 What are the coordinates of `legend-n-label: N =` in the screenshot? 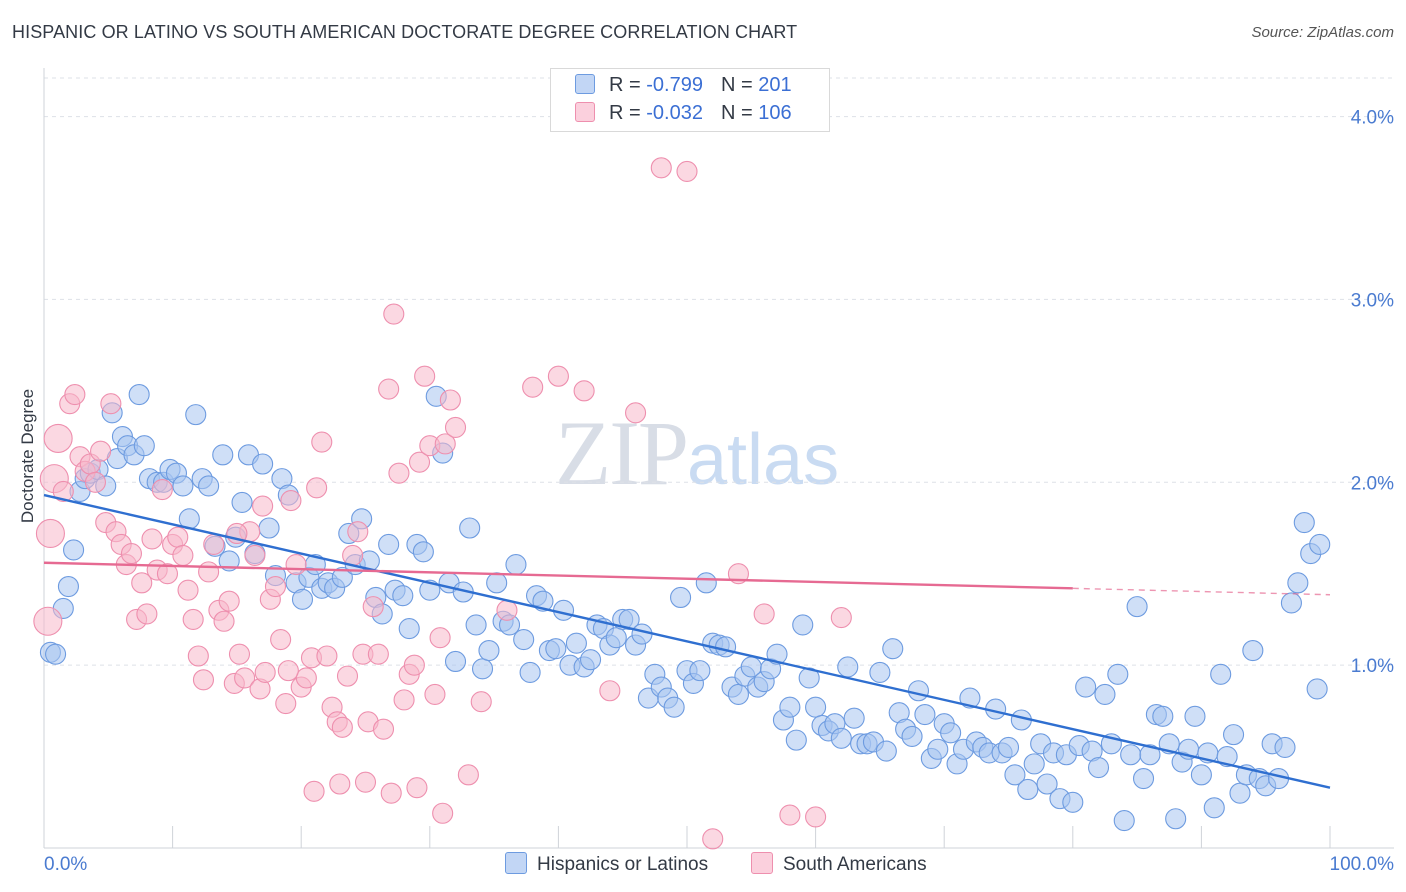 It's located at (736, 85).